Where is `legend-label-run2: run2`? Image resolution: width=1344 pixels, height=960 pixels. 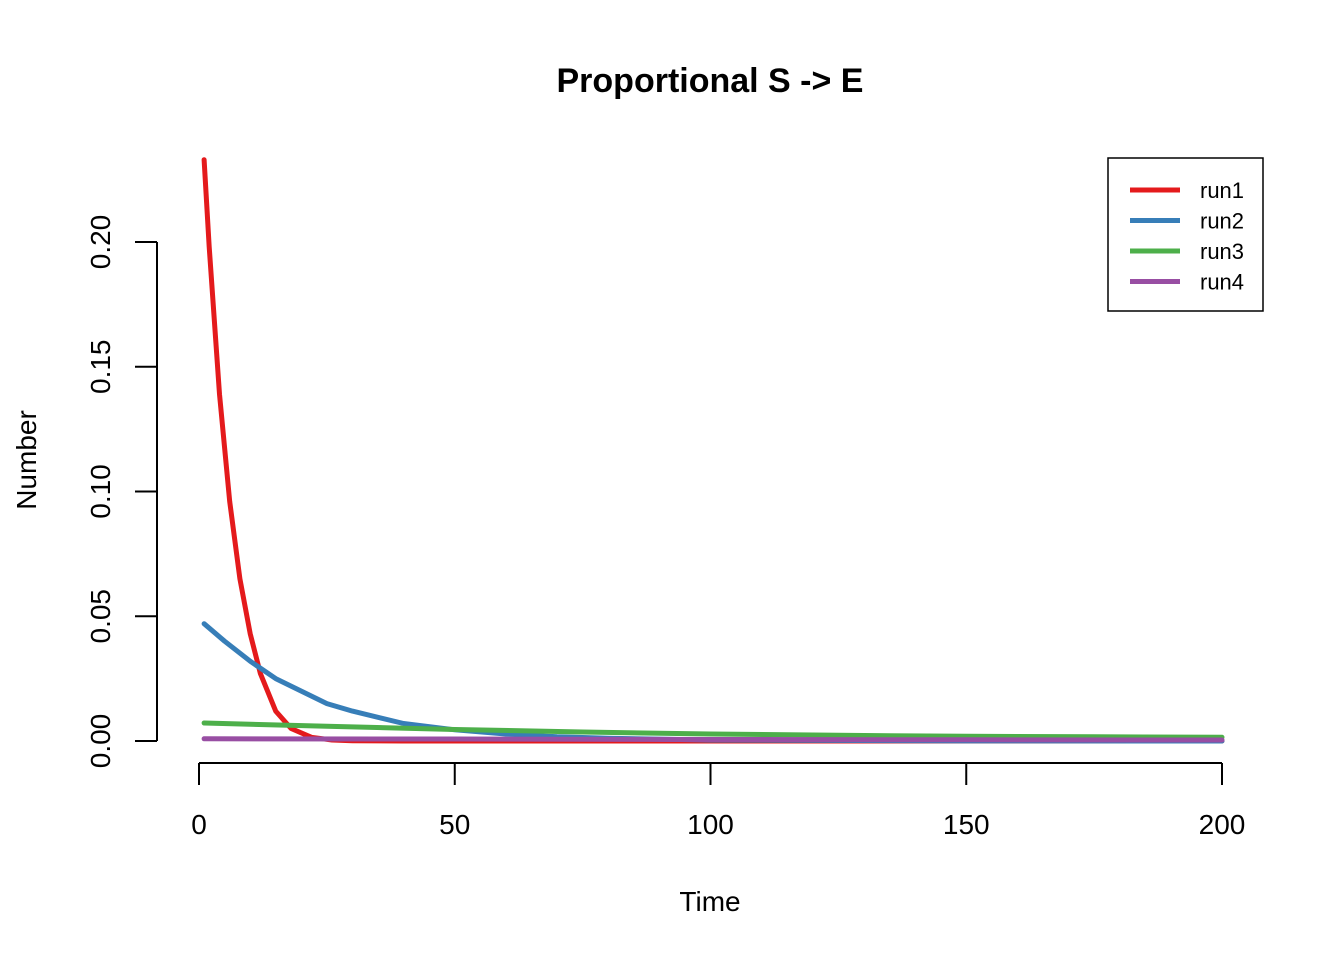
legend-label-run2: run2 is located at coordinates (1222, 221).